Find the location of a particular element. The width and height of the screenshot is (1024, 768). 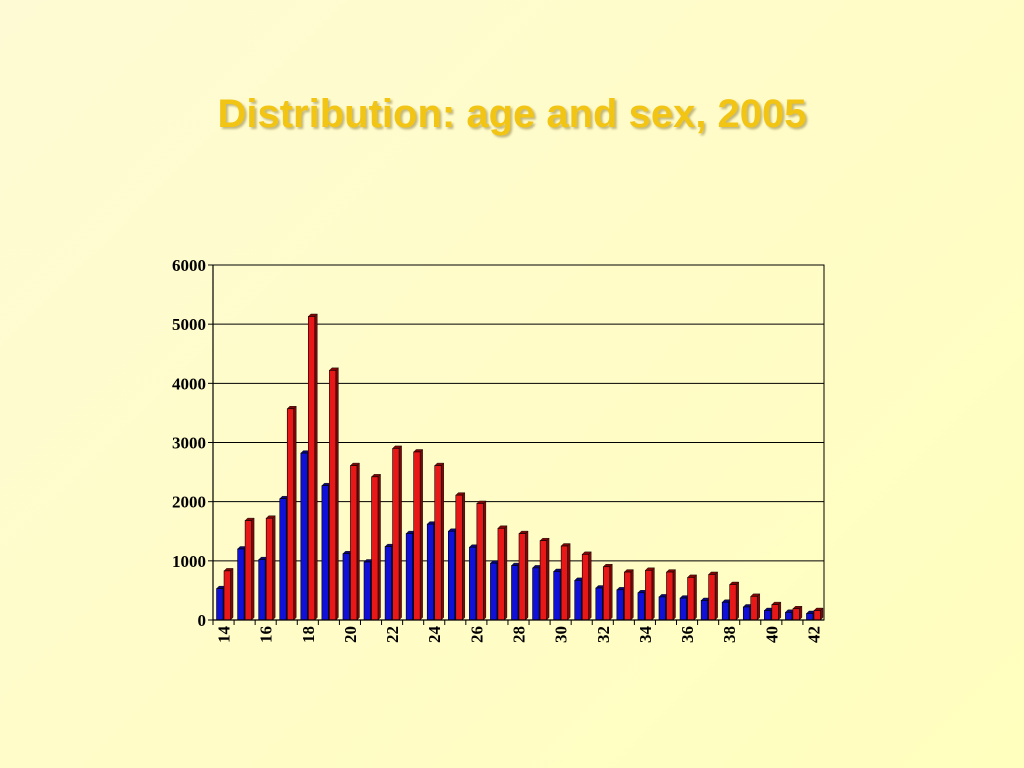

x-tick-label: 18 is located at coordinates (308, 634).